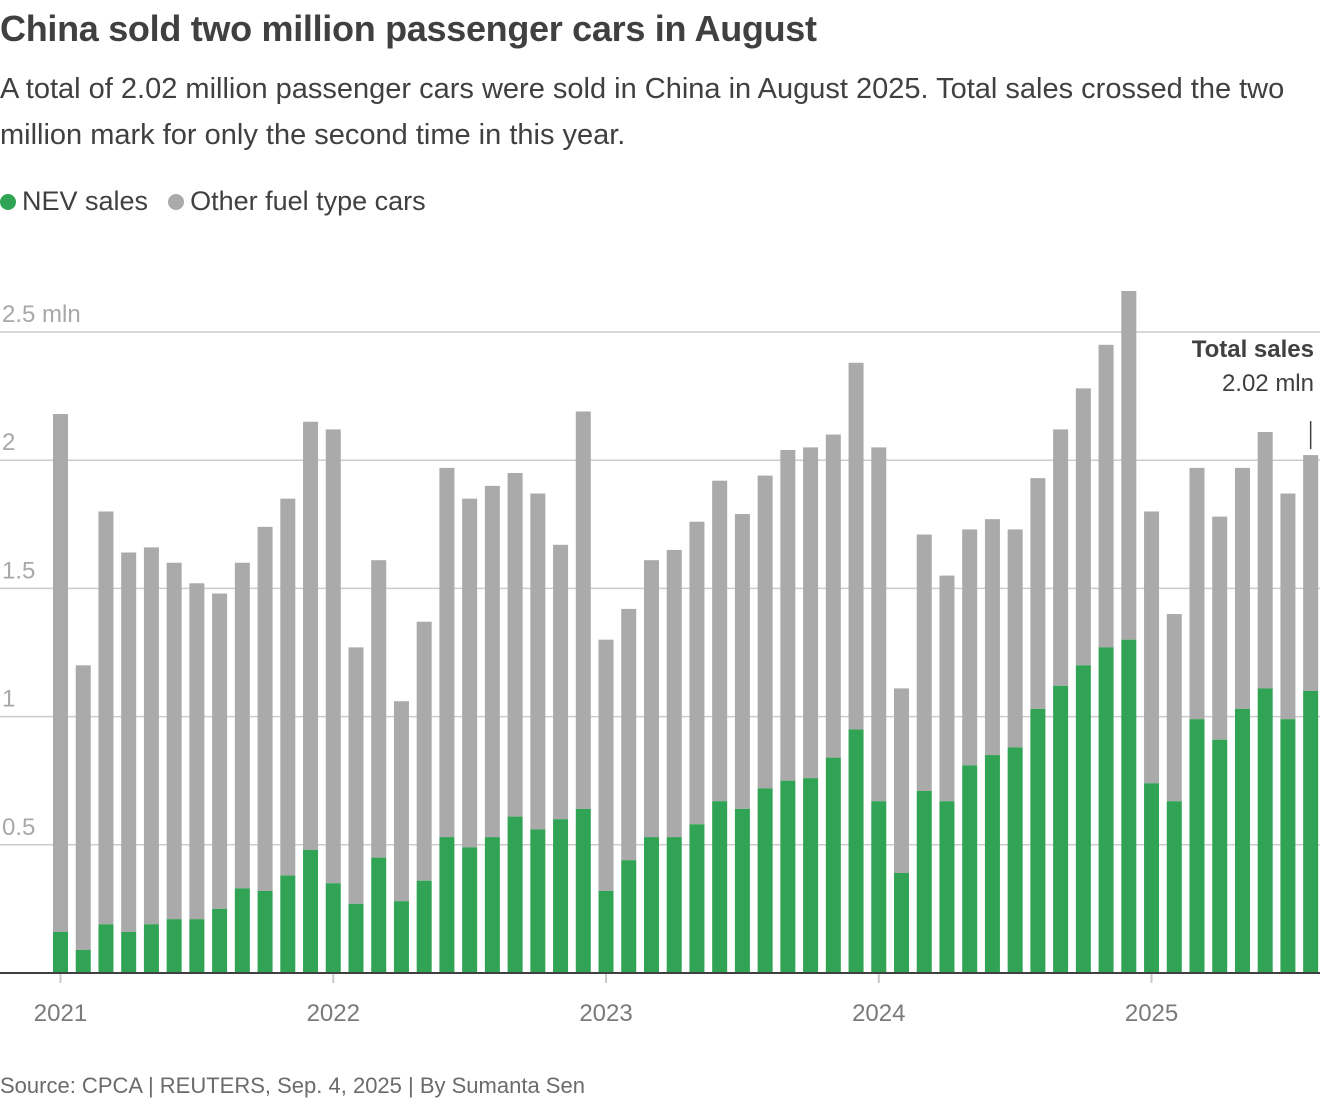 The width and height of the screenshot is (1320, 1106). What do you see at coordinates (41, 571) in the screenshot?
I see `y-axis-labels: 0.5 1 1.5 2 2.5 mln` at bounding box center [41, 571].